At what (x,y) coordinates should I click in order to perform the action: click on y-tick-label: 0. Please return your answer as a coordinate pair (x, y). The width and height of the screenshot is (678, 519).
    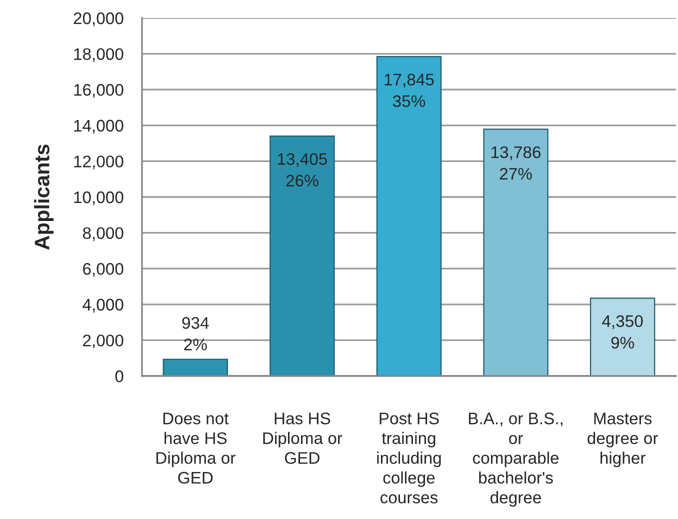
    Looking at the image, I should click on (119, 376).